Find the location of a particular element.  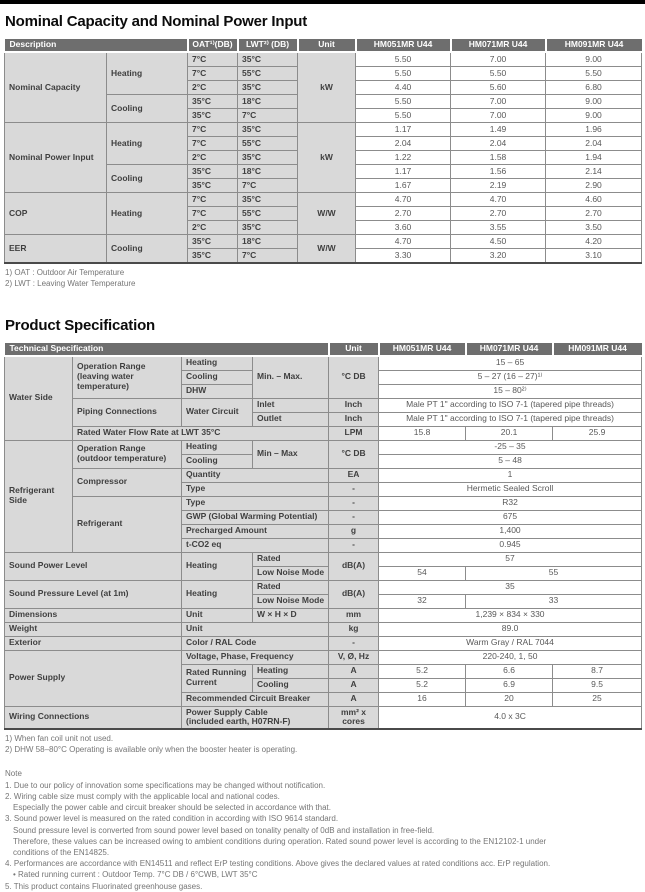

value-cell: 9.5 is located at coordinates (597, 685).